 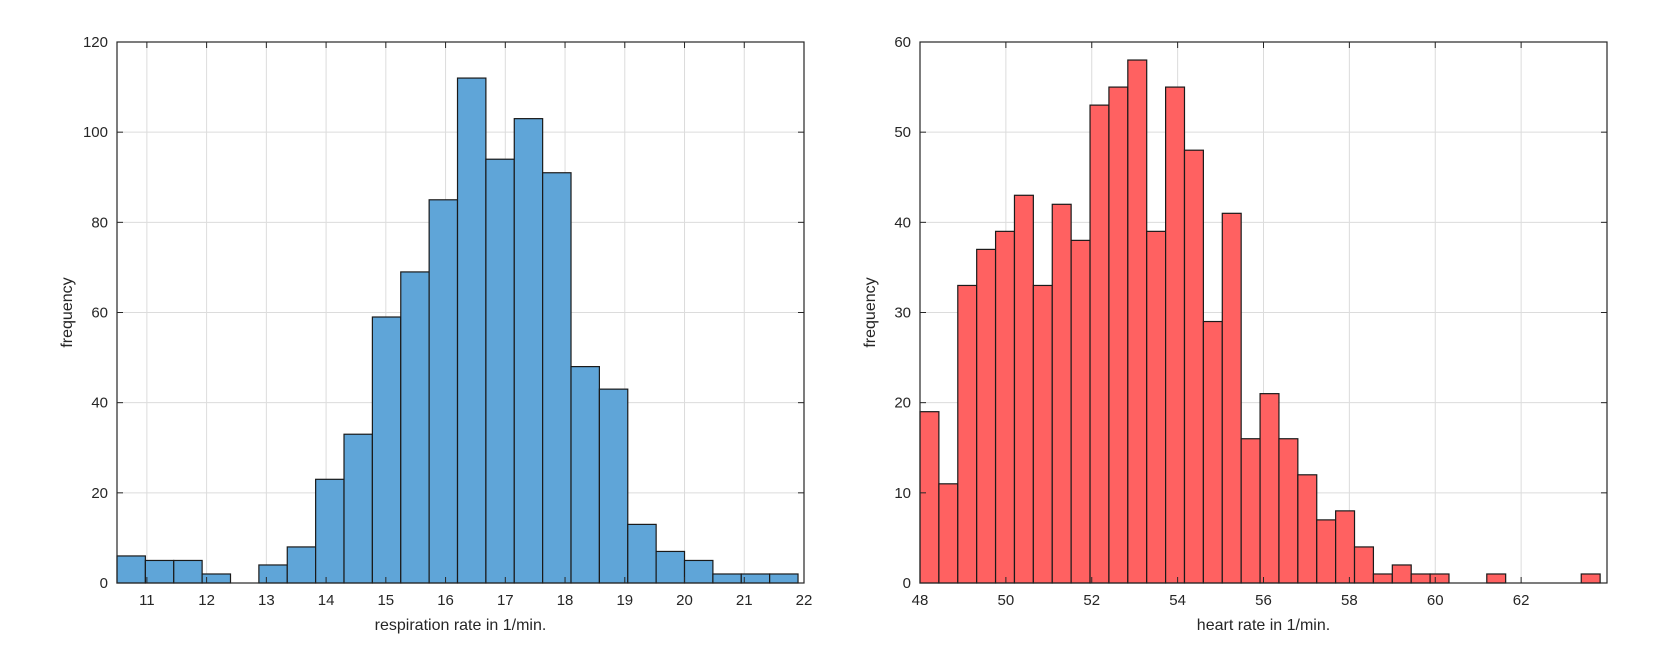 What do you see at coordinates (1521, 600) in the screenshot?
I see `x-tick-label: 62` at bounding box center [1521, 600].